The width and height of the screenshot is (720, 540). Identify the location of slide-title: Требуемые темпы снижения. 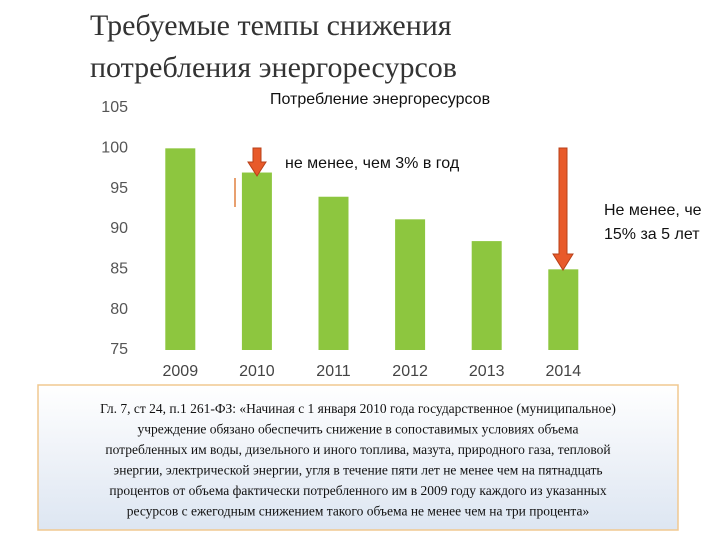
(271, 25).